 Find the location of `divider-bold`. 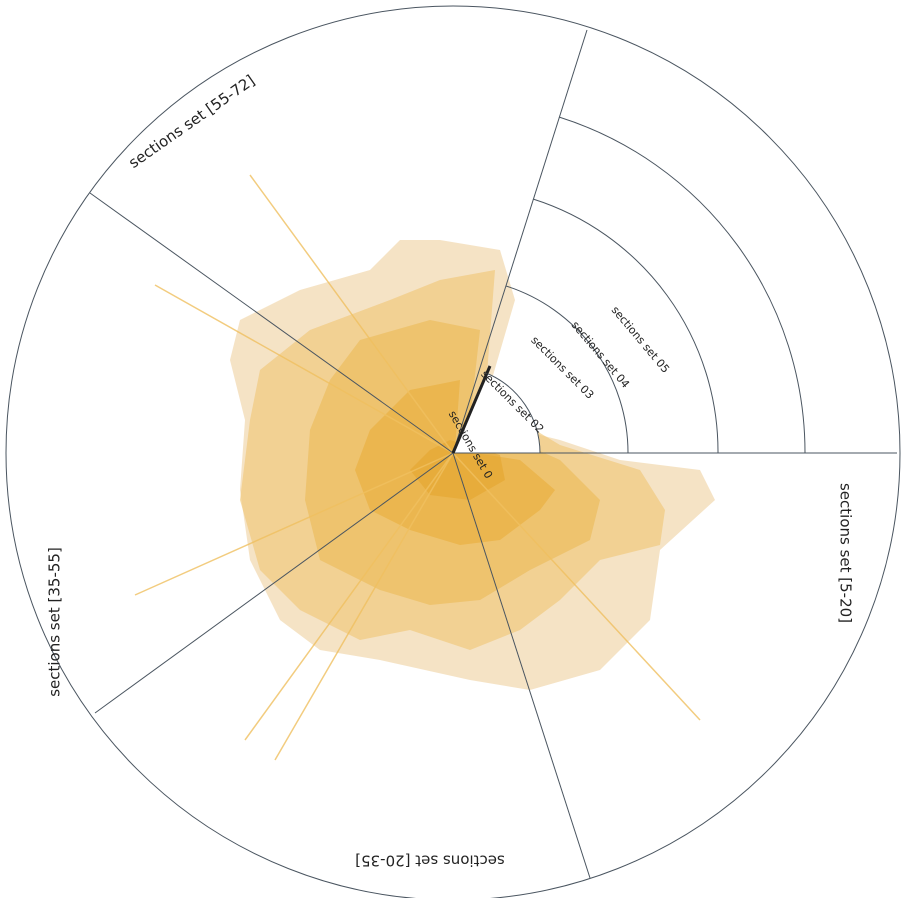

divider-bold is located at coordinates (471, 409).